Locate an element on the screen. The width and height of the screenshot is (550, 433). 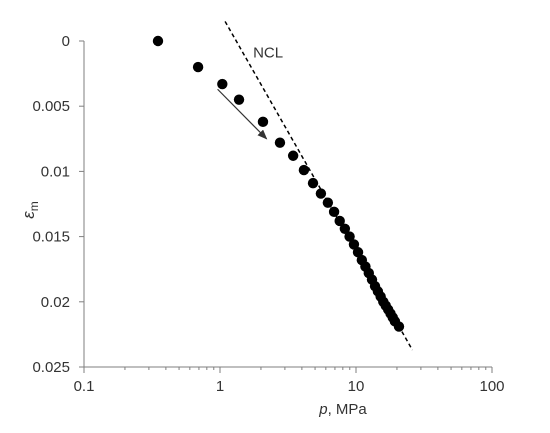
x-axis-label: p, MPa is located at coordinates (342, 409).